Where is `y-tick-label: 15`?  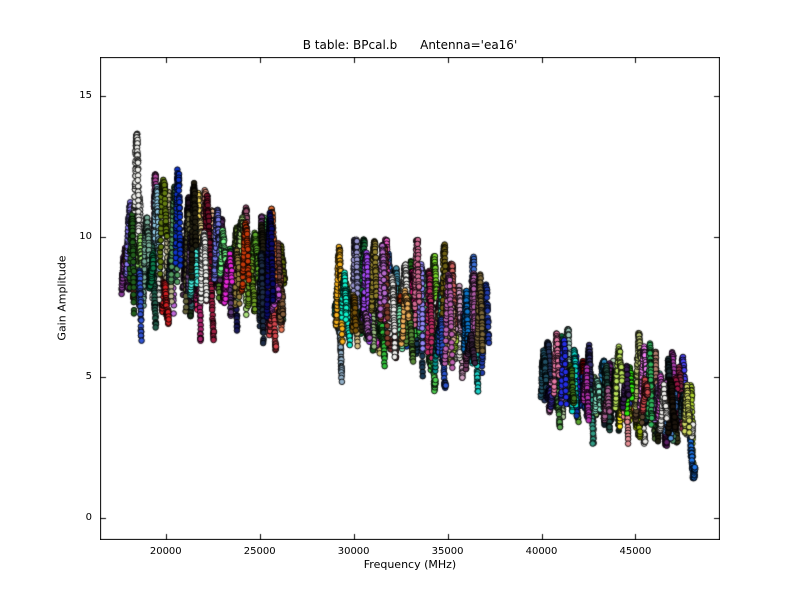 y-tick-label: 15 is located at coordinates (85, 96).